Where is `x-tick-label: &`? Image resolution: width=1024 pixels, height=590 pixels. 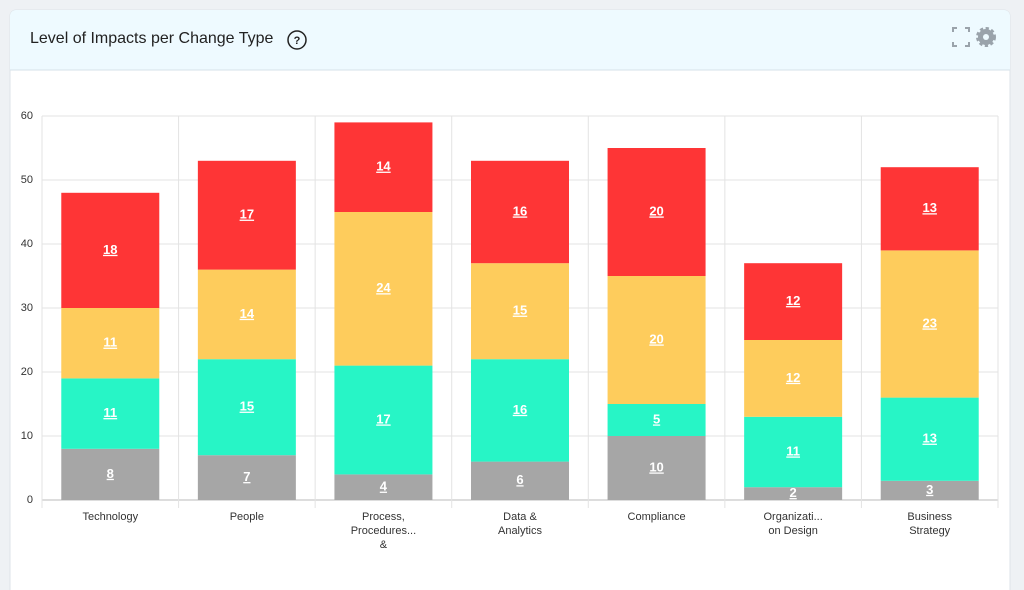
x-tick-label: & is located at coordinates (384, 545).